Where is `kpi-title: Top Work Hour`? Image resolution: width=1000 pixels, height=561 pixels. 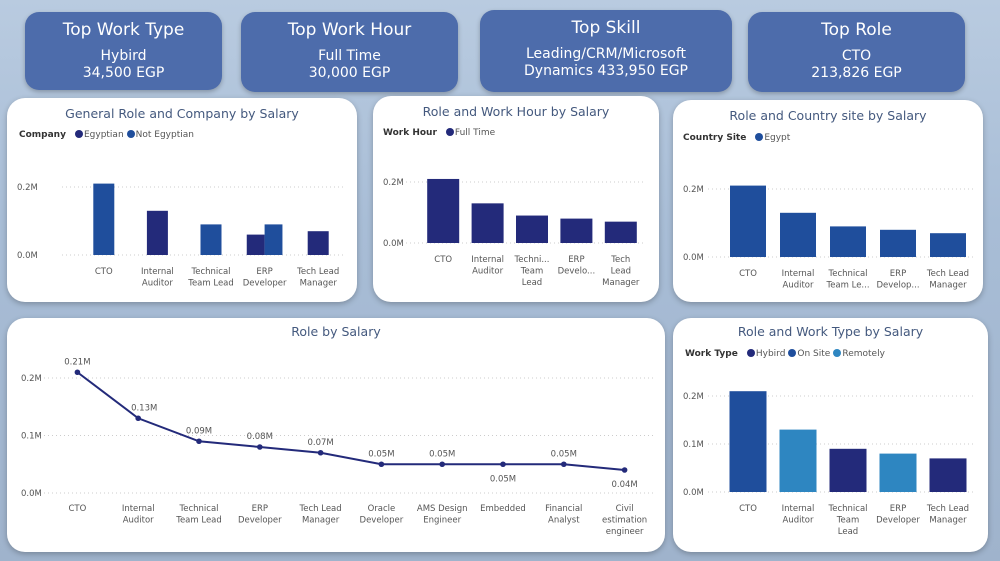 kpi-title: Top Work Hour is located at coordinates (349, 30).